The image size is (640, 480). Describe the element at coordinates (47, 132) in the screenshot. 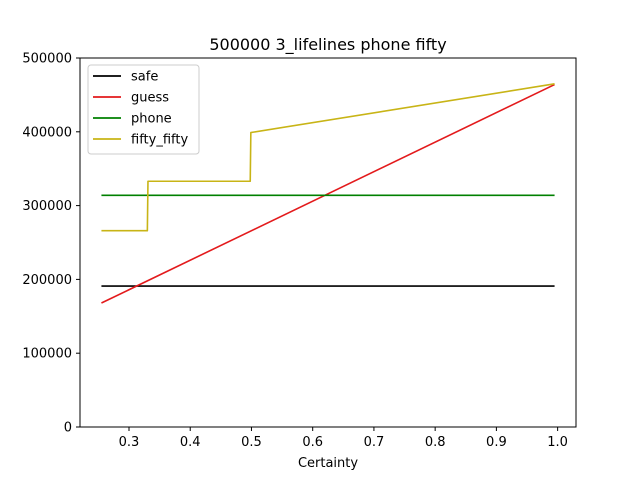

I see `y-tick-label: 400000` at that location.